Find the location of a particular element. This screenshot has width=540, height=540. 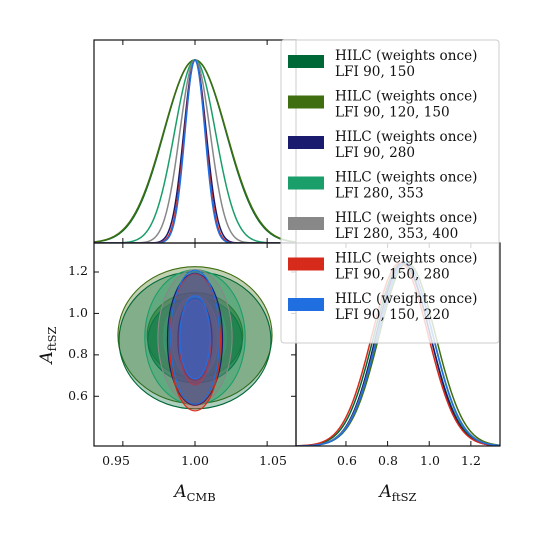

x-tick-label: 0.8 is located at coordinates (388, 460).